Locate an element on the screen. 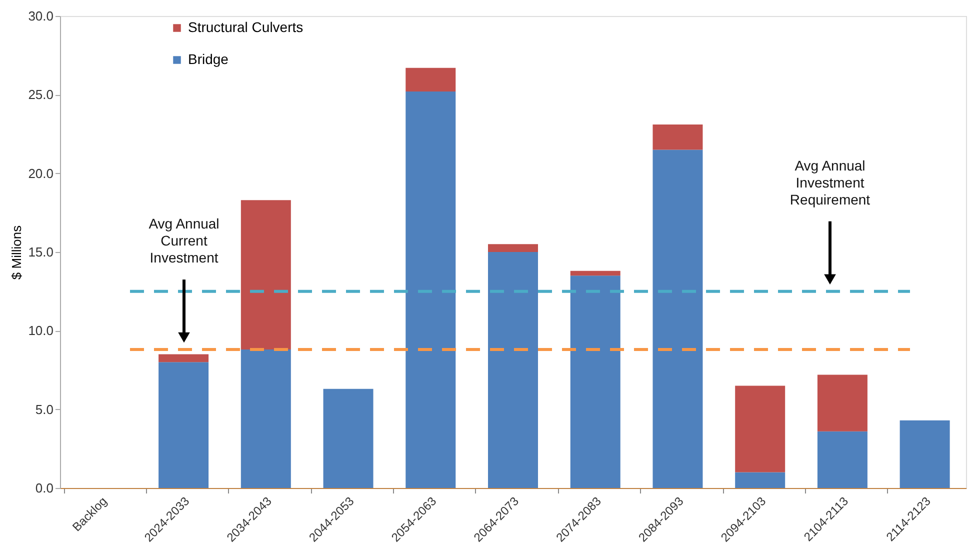 The height and width of the screenshot is (549, 976). annotation: Avg Annual Current Investment is located at coordinates (184, 241).